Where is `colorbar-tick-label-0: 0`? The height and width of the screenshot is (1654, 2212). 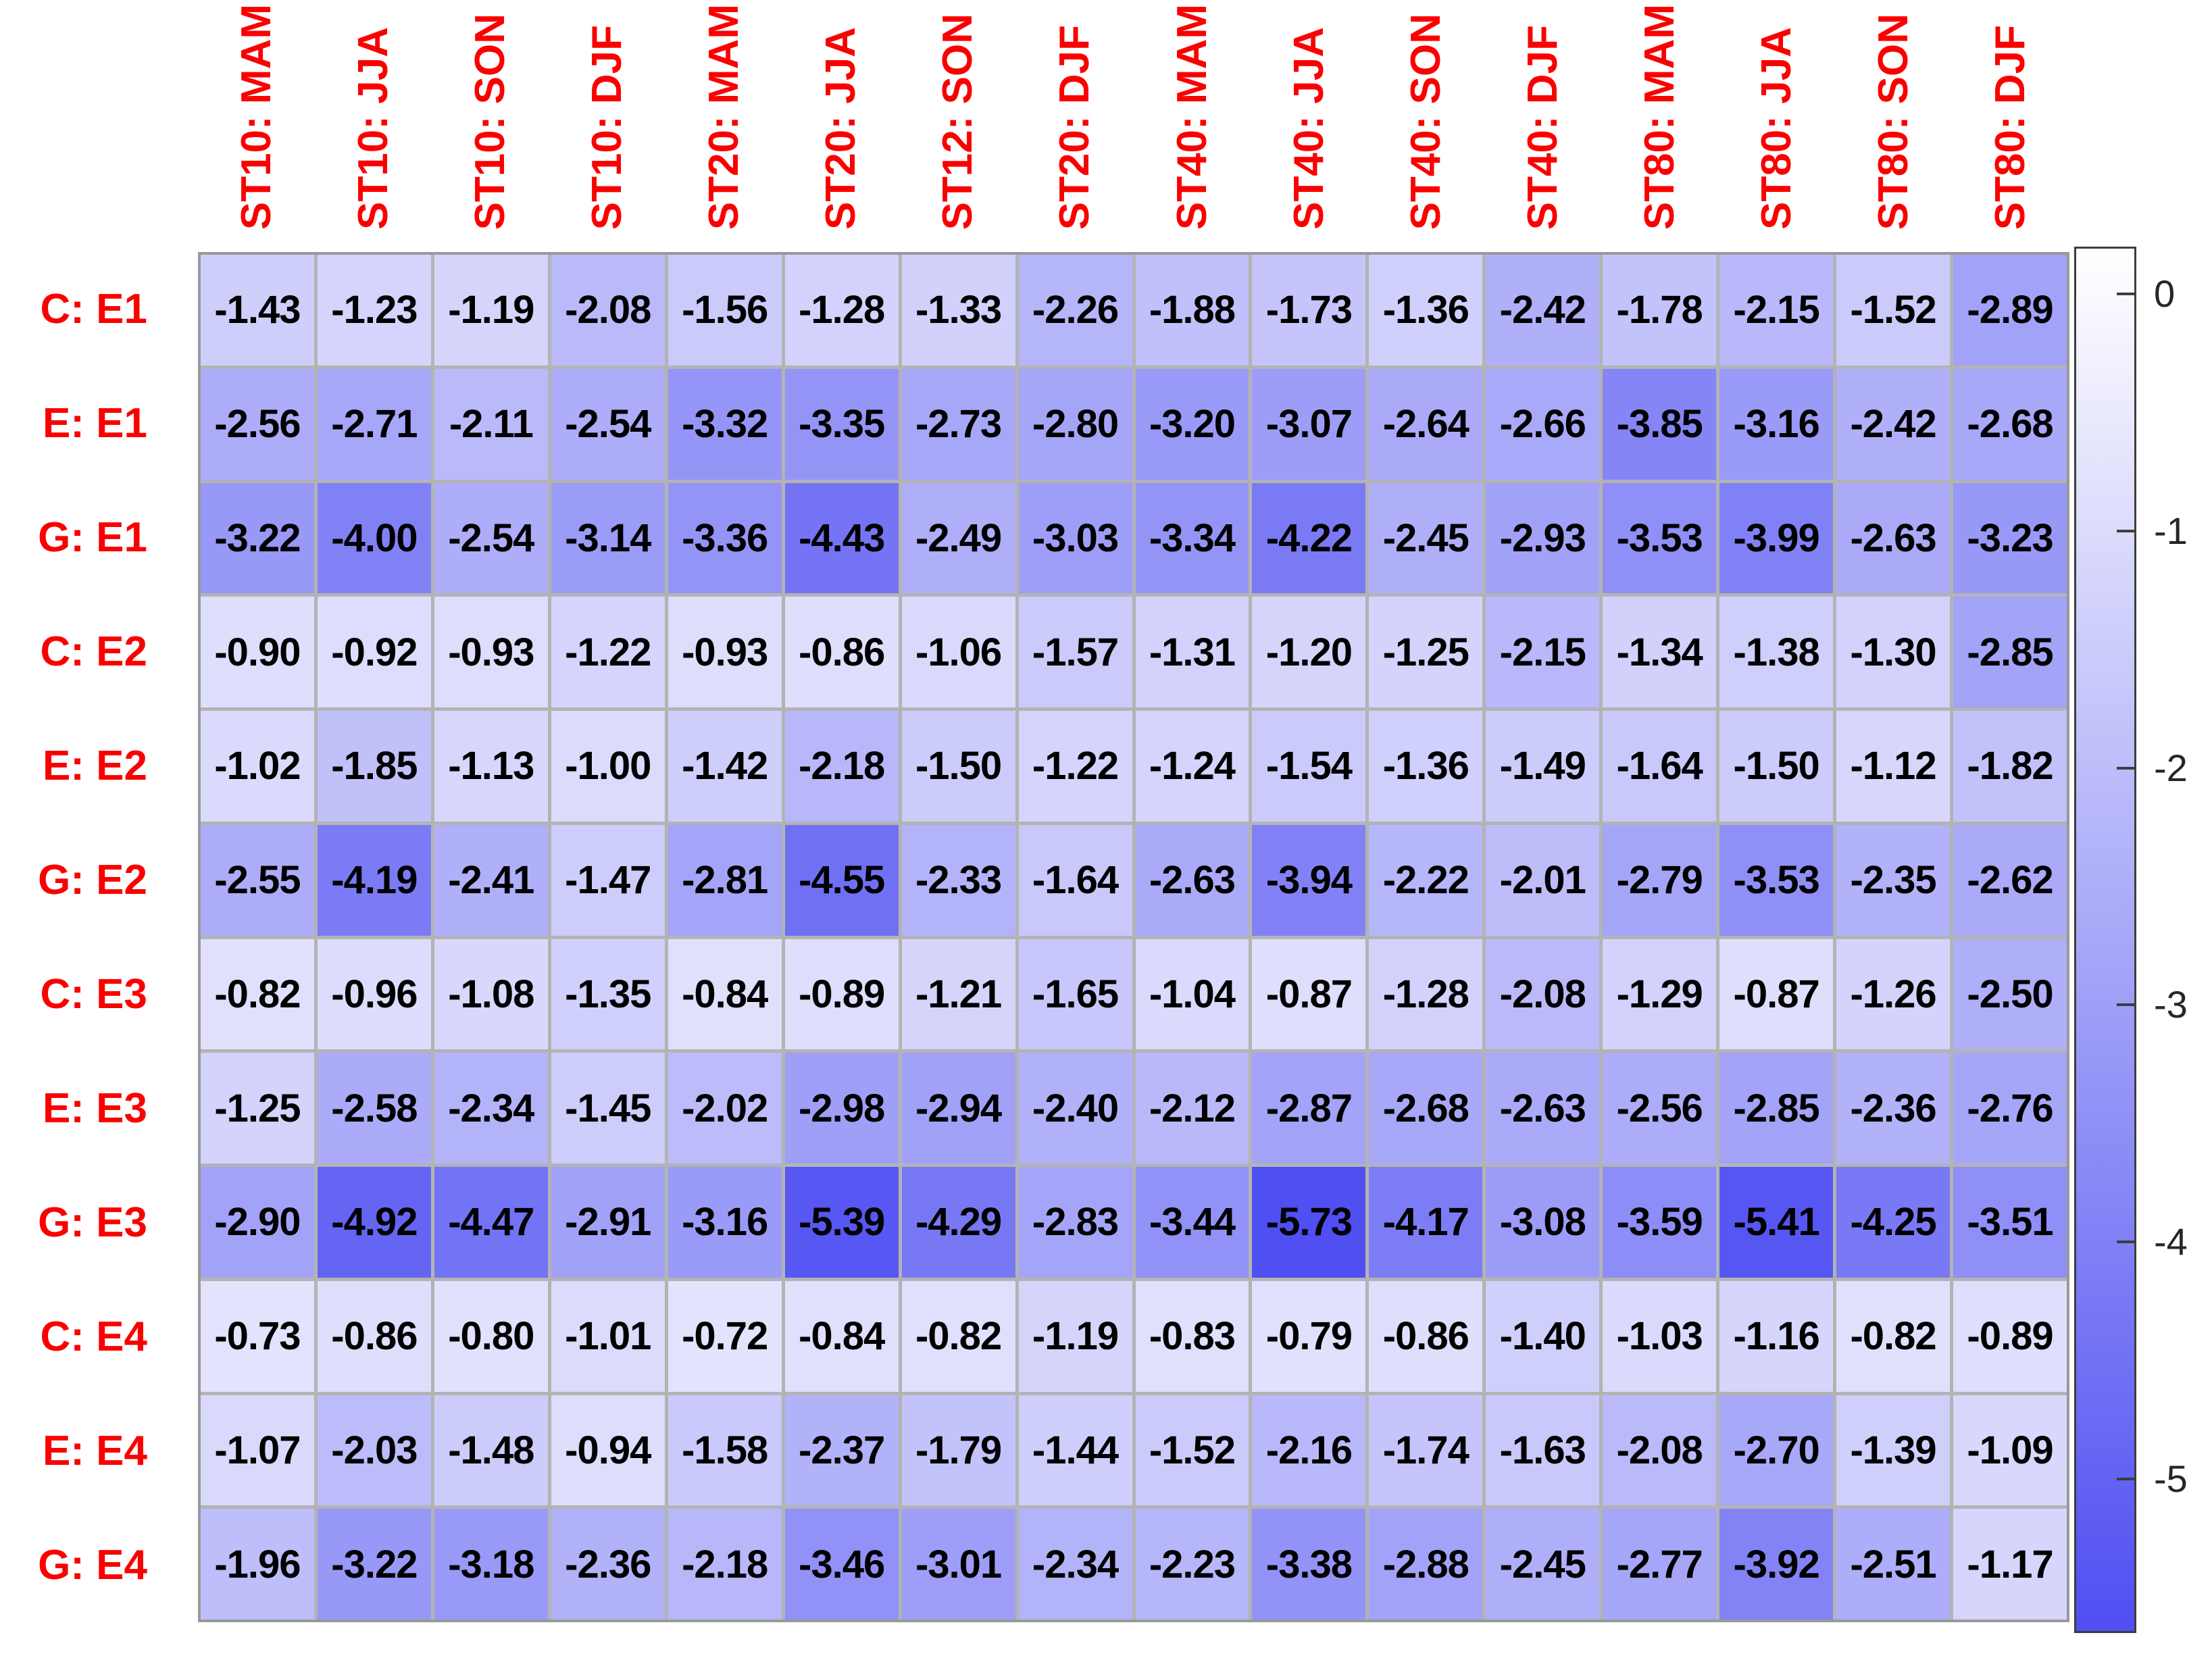 colorbar-tick-label-0: 0 is located at coordinates (2165, 294).